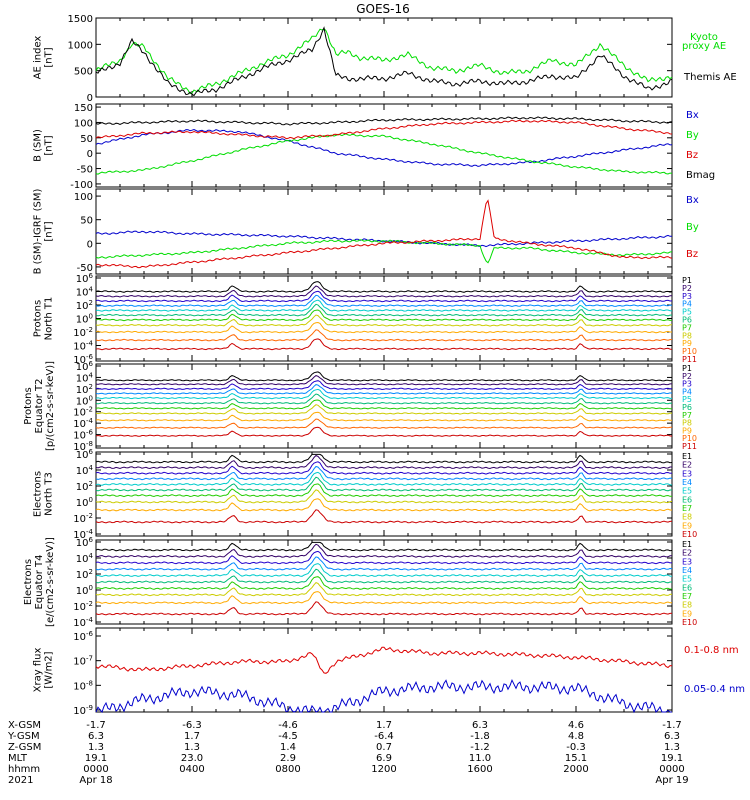 This screenshot has width=750, height=800. Describe the element at coordinates (672, 725) in the screenshot. I see `x-info-value: -1.7` at that location.